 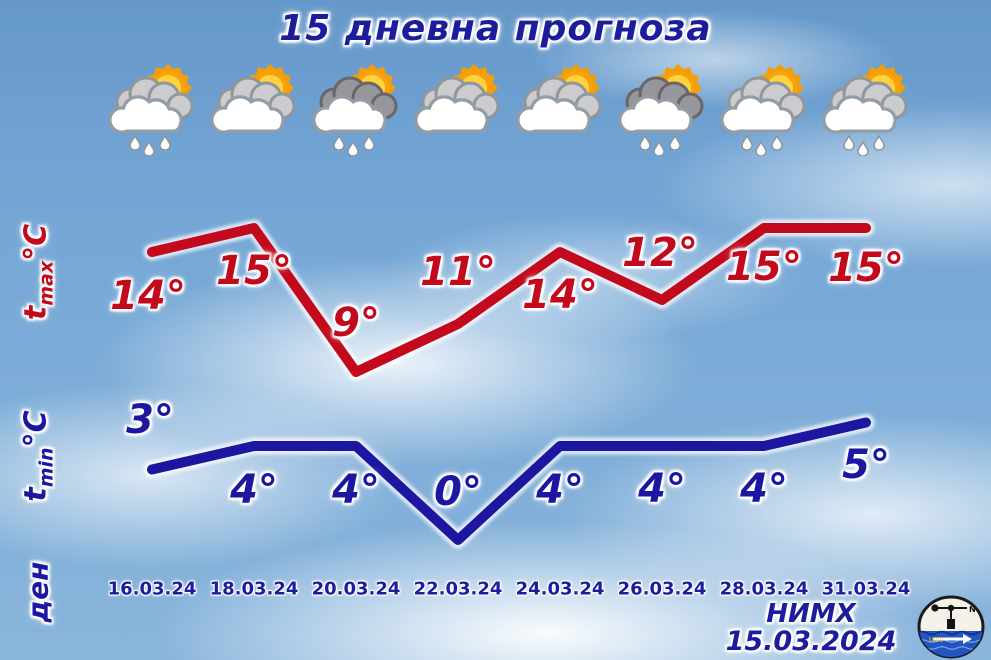 I want to click on tmin-value-label: 3°, so click(x=150, y=420).